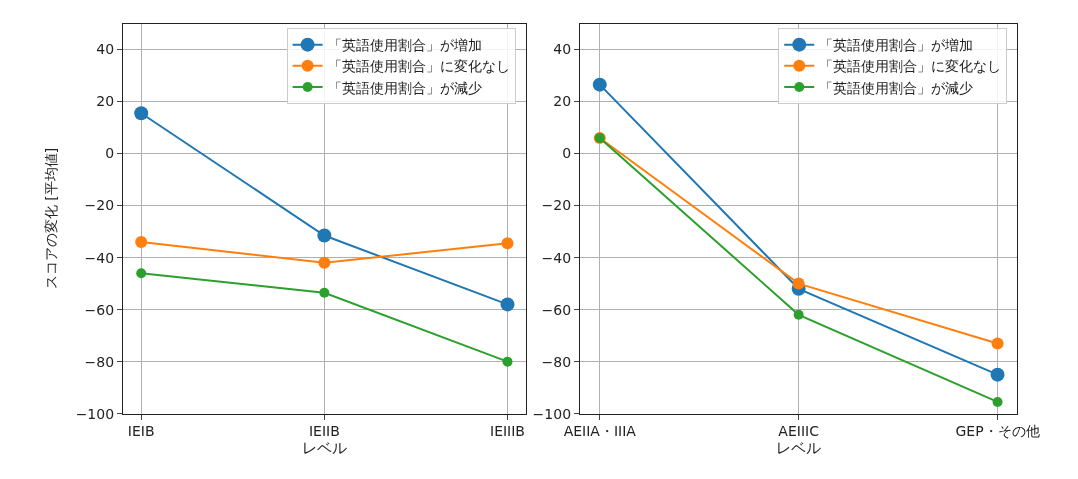 The width and height of the screenshot is (1078, 479). Describe the element at coordinates (600, 431) in the screenshot. I see `x-tick-label: AEIIA・IIIA` at that location.